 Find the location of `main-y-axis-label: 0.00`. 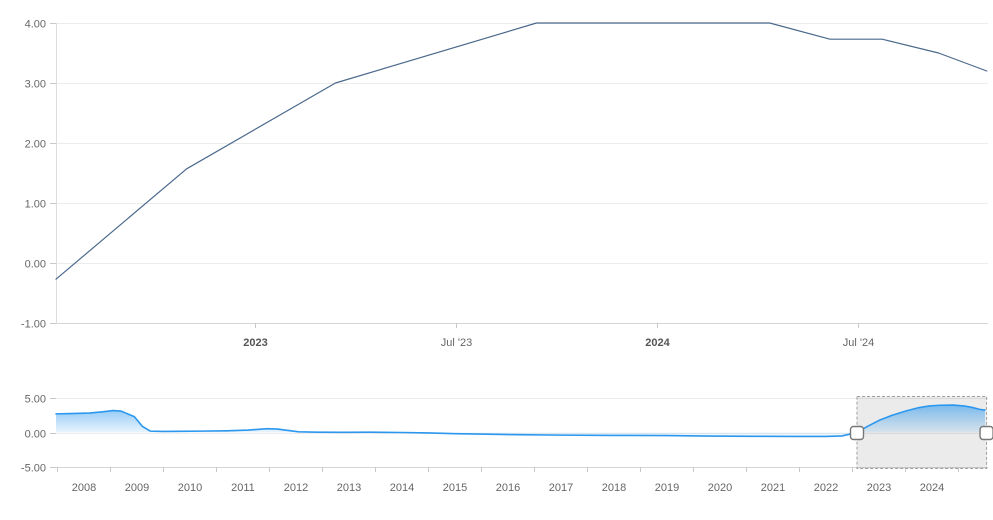

main-y-axis-label: 0.00 is located at coordinates (35, 265).